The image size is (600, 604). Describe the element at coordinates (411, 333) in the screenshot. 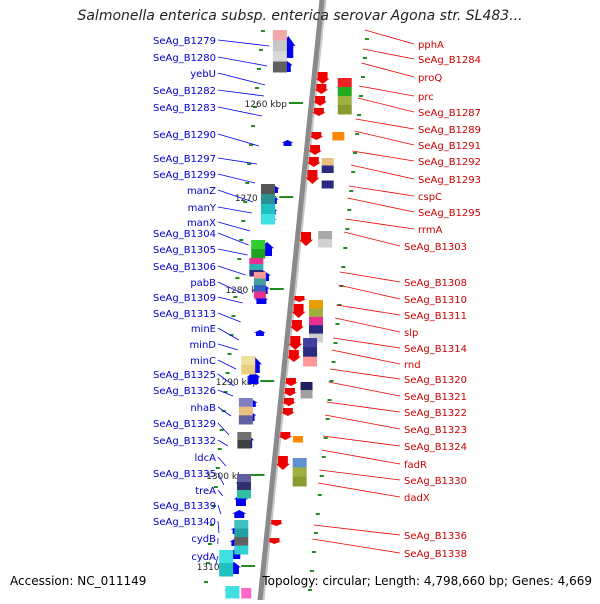

I see `right-gene-label: slp` at that location.